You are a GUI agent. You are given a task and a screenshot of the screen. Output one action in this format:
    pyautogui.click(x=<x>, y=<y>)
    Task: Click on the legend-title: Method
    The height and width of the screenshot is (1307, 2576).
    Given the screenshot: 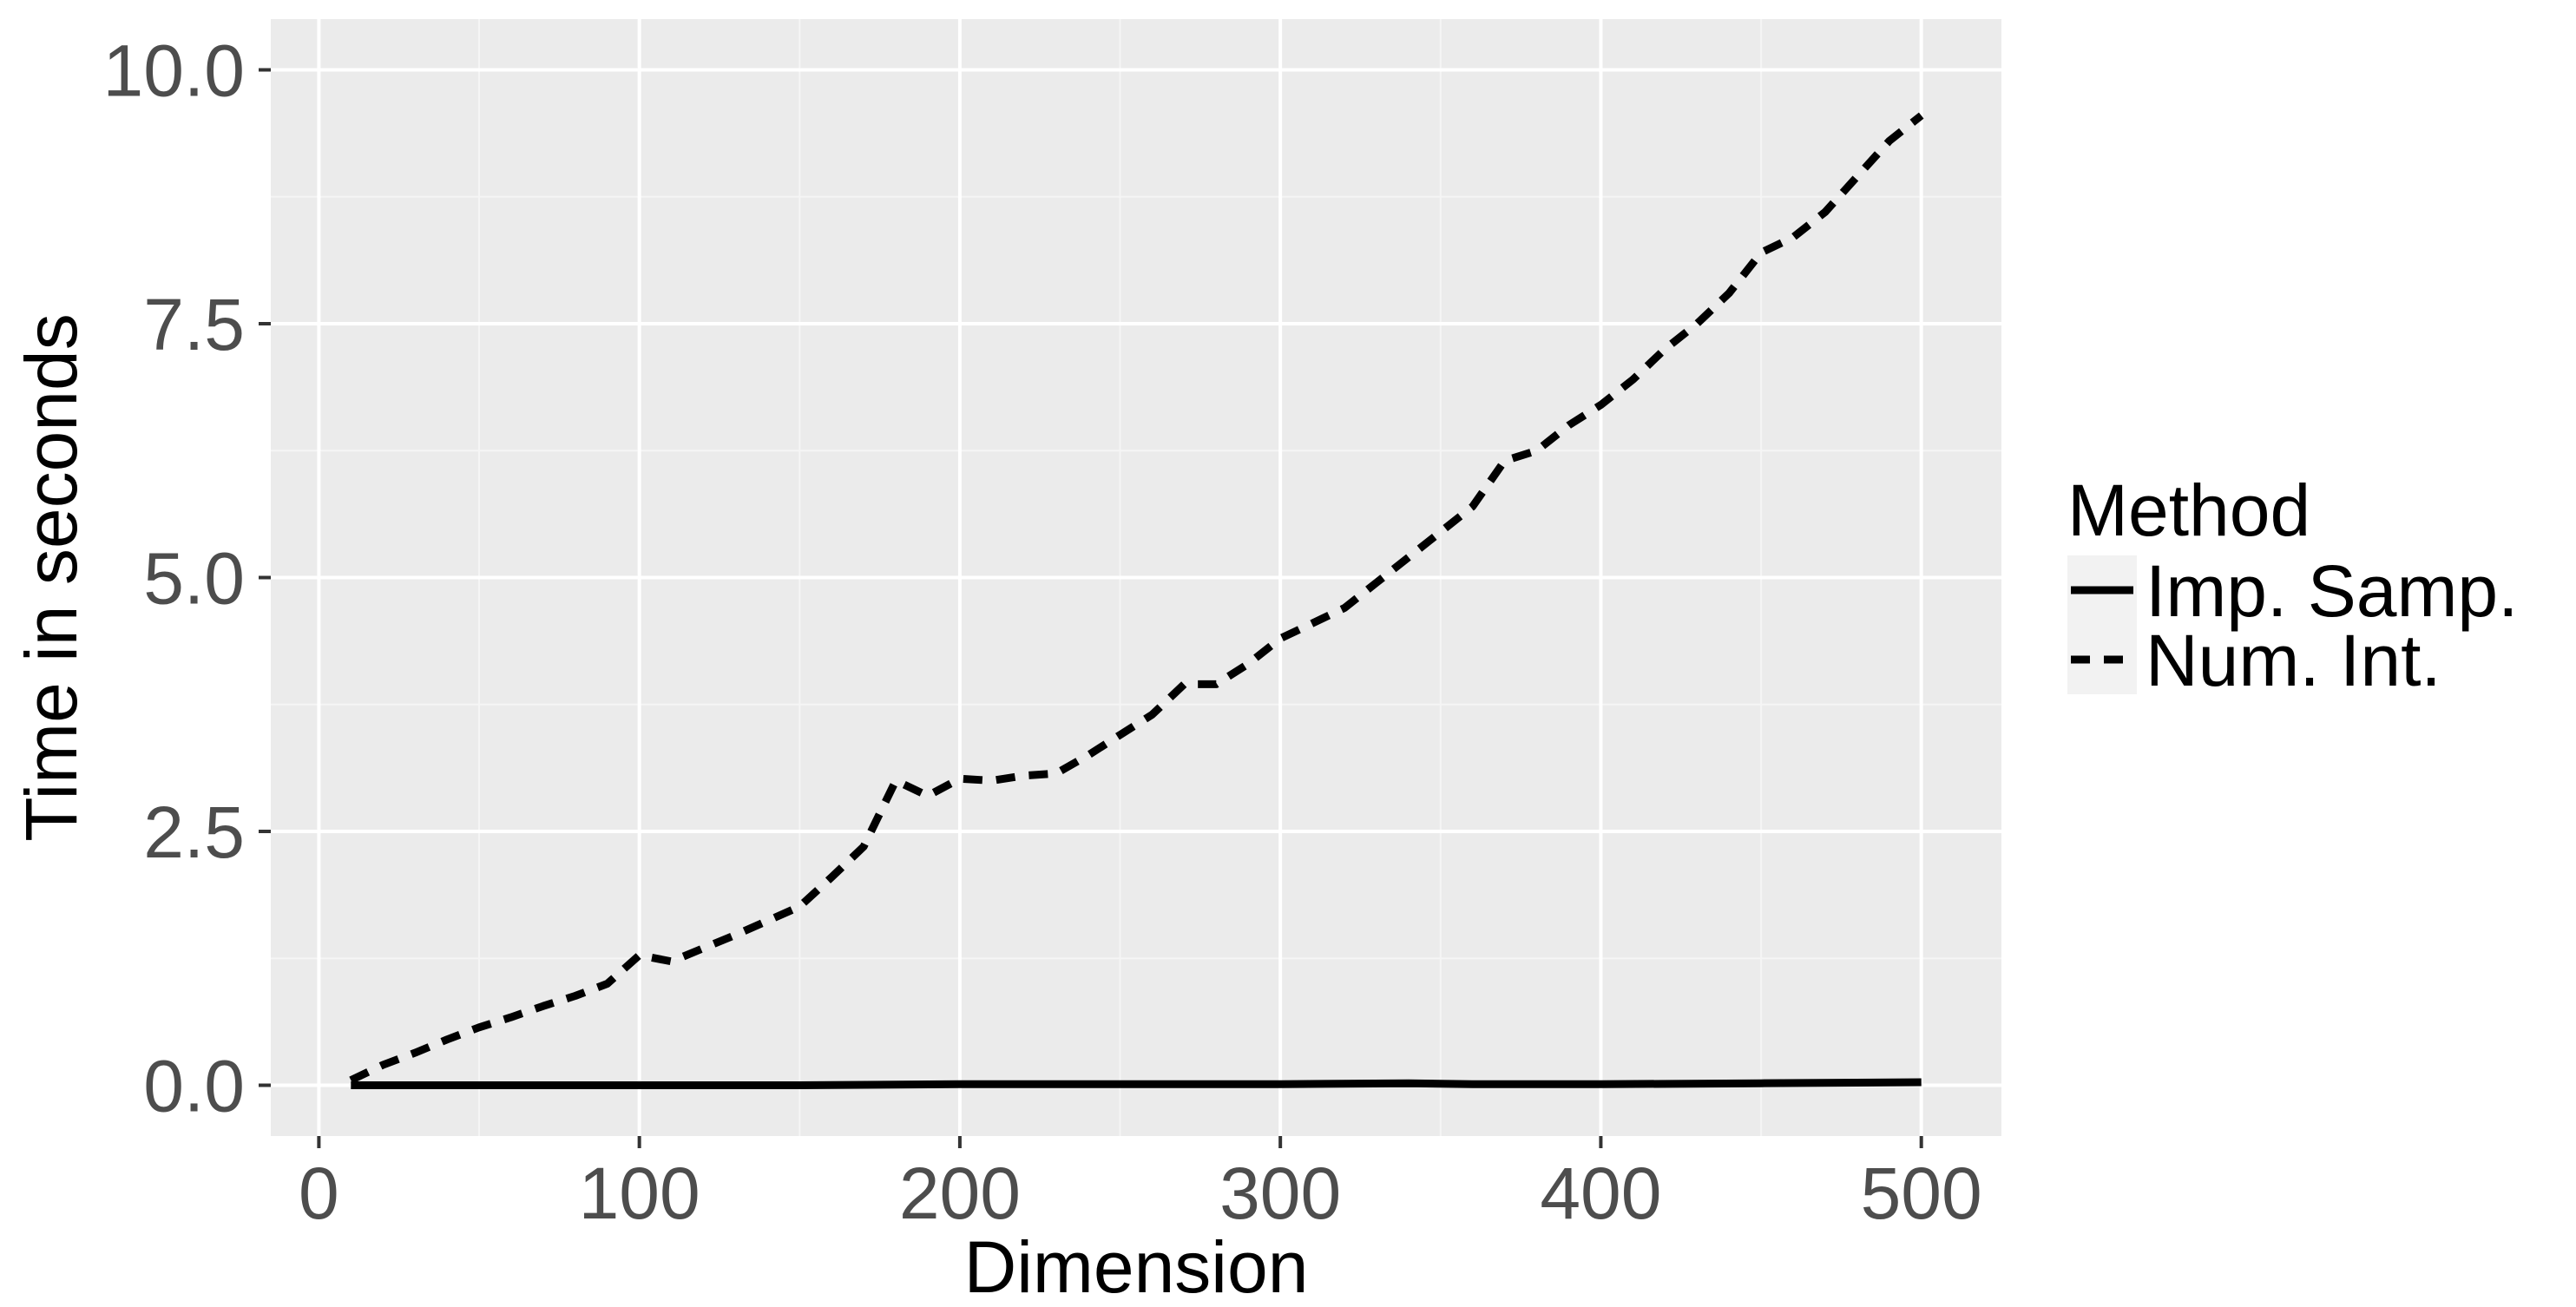 What is the action you would take?
    pyautogui.click(x=2188, y=510)
    